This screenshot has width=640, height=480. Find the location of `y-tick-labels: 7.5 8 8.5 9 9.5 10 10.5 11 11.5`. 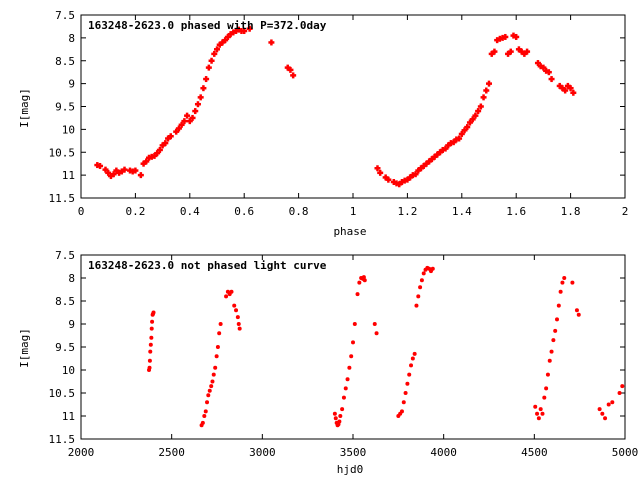

y-tick-labels: 7.5 8 8.5 9 9.5 10 10.5 11 11.5 is located at coordinates (62, 107).